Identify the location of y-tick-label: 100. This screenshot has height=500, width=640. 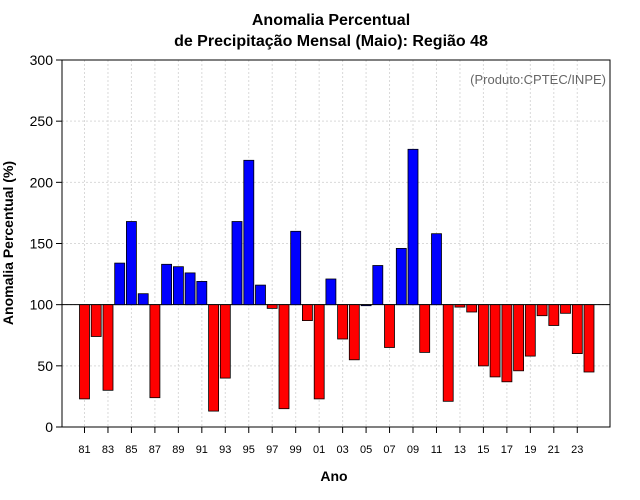
(42, 305).